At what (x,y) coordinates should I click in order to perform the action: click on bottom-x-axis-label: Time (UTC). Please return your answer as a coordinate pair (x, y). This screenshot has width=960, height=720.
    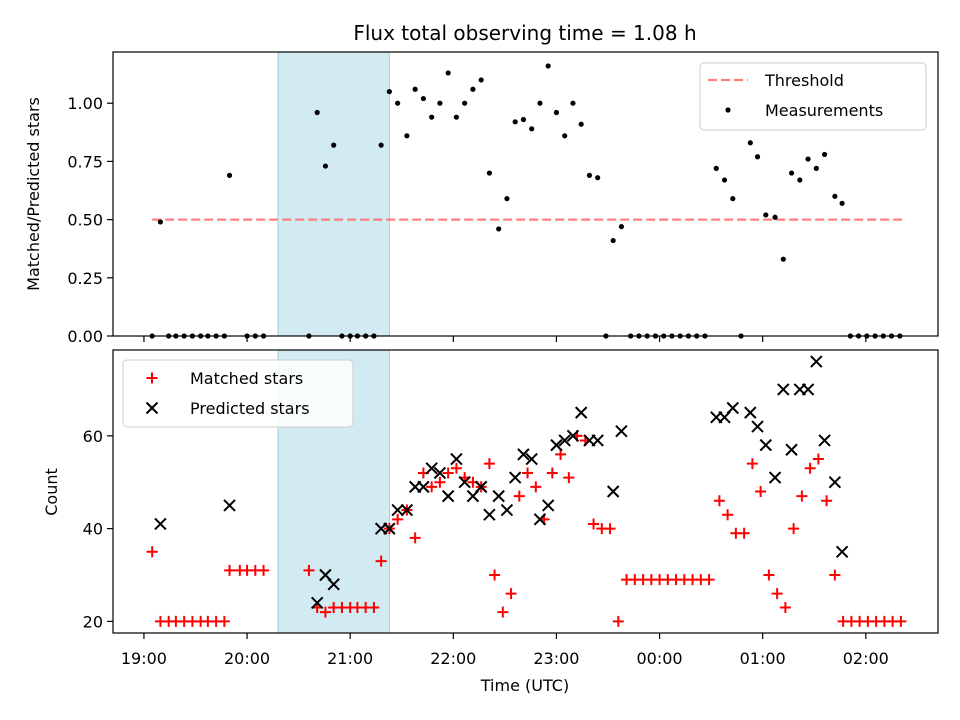
    Looking at the image, I should click on (524, 685).